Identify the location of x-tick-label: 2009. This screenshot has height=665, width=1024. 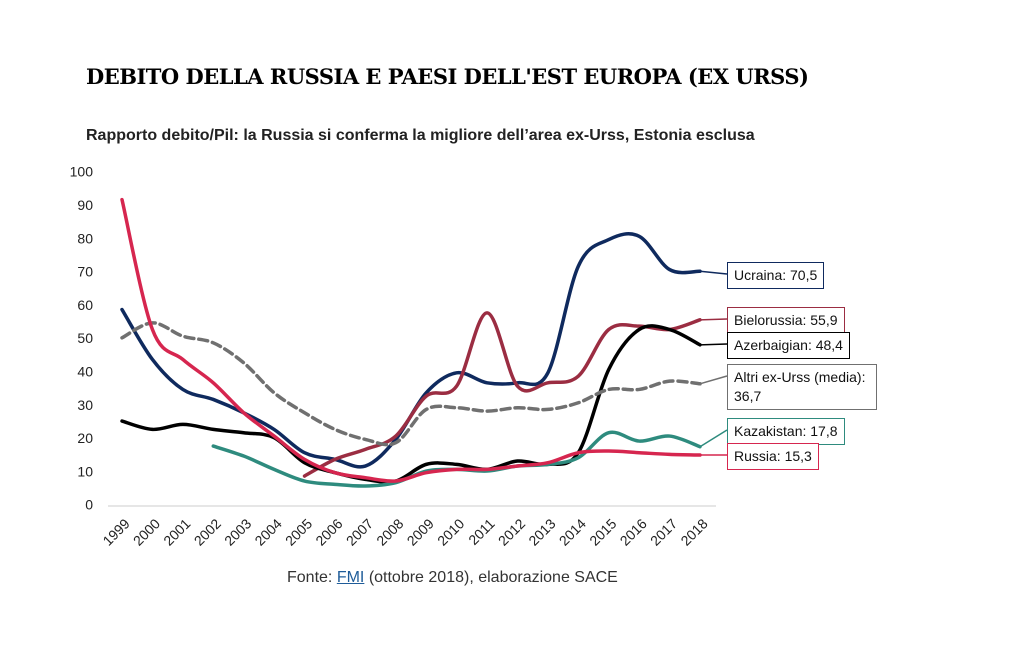
(420, 531).